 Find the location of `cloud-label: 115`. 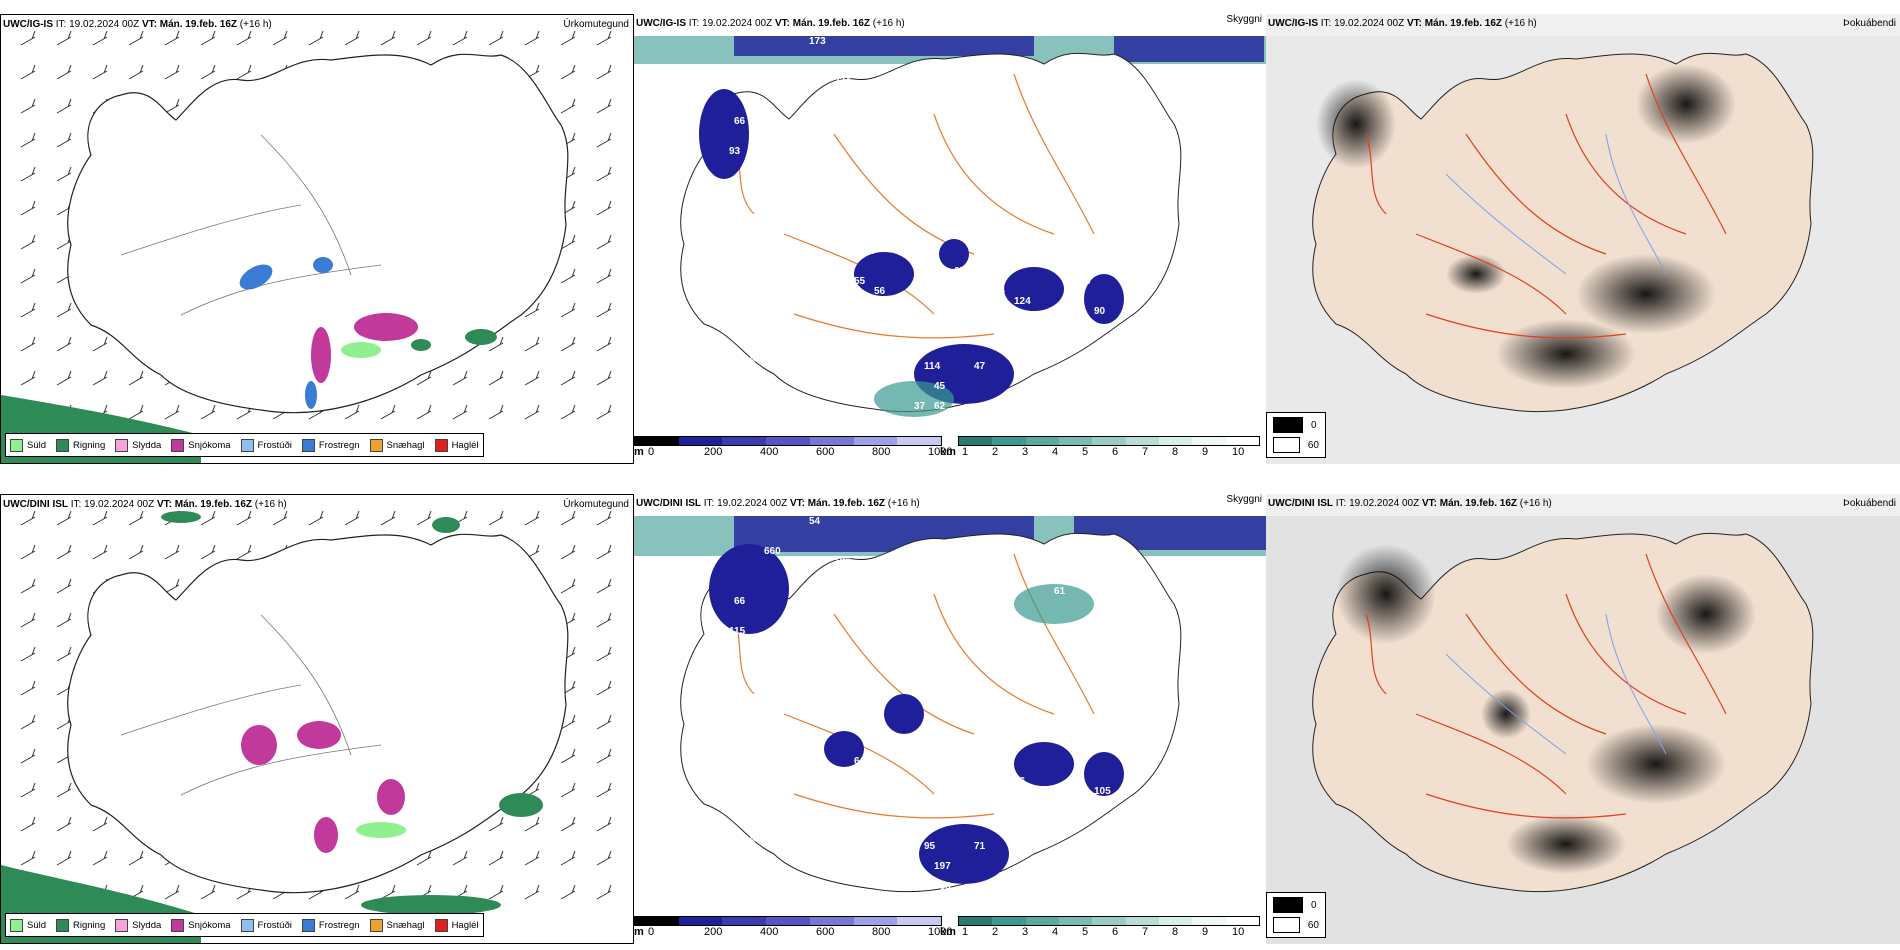

cloud-label: 115 is located at coordinates (1162, 561).